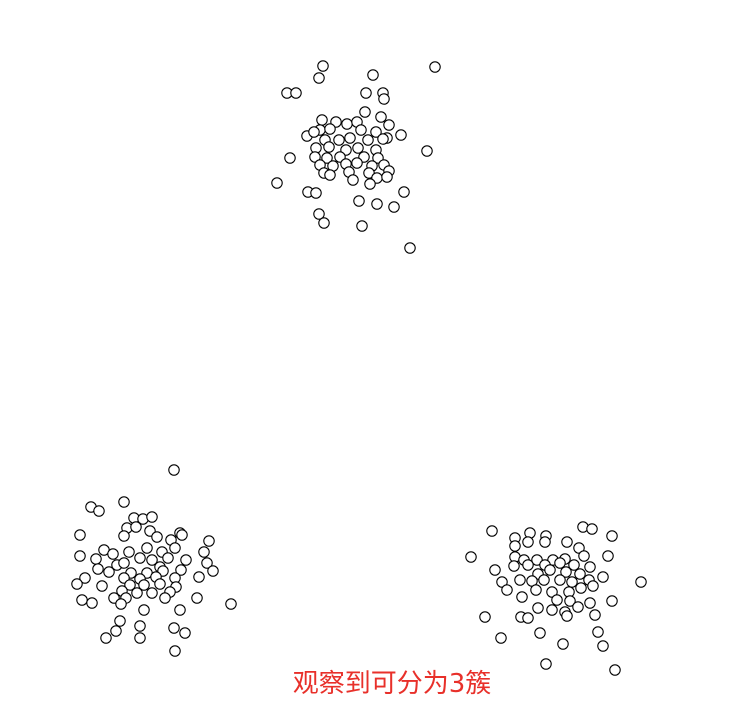  Describe the element at coordinates (366, 684) in the screenshot. I see `cluster-annotation: 观察到可分为3簇` at that location.